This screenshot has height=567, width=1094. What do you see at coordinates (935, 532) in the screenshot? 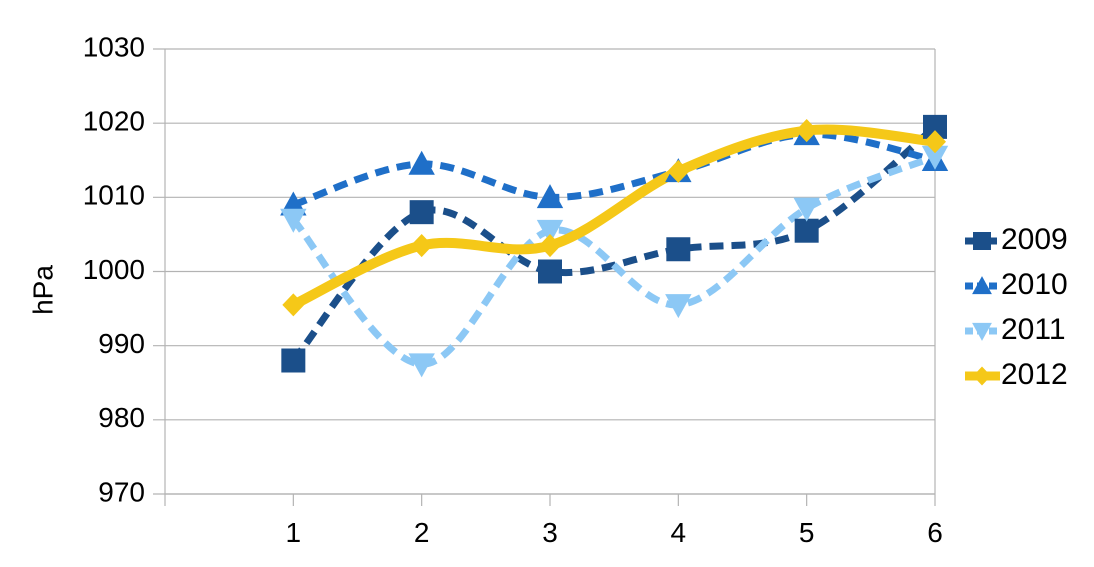
I see `x-tick-label: 6` at bounding box center [935, 532].